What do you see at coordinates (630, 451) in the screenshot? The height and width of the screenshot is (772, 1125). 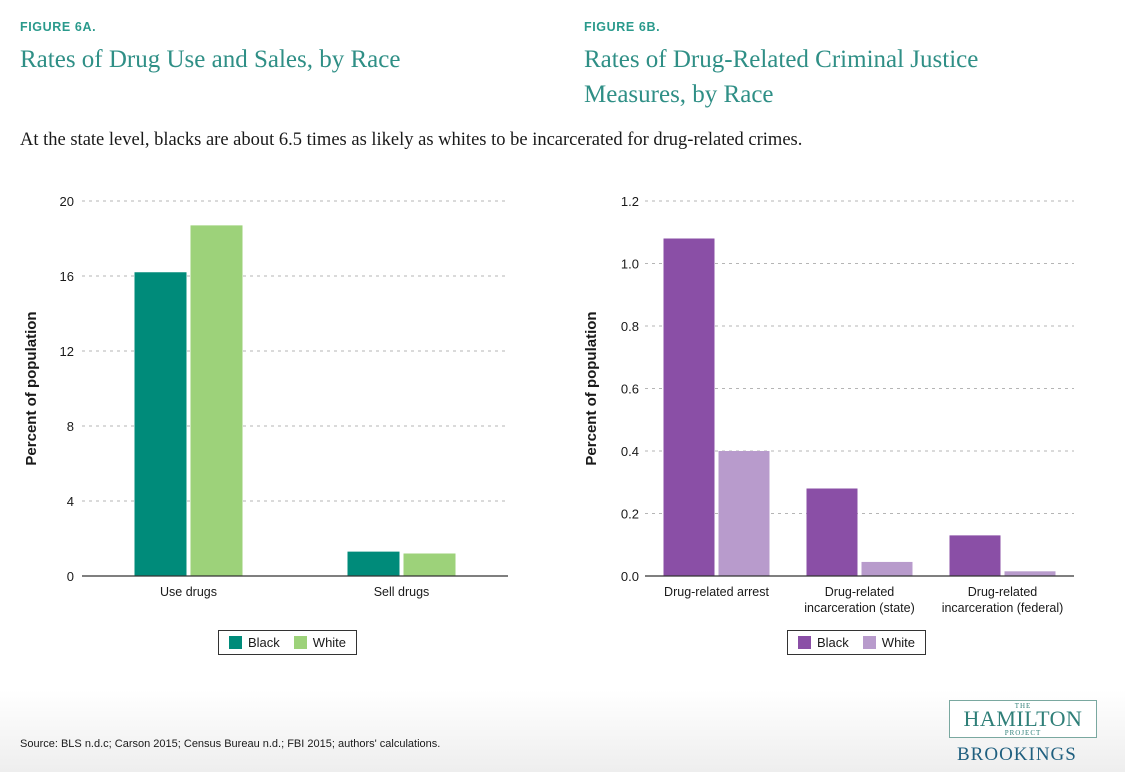 I see `y-tick-label: 0.4` at bounding box center [630, 451].